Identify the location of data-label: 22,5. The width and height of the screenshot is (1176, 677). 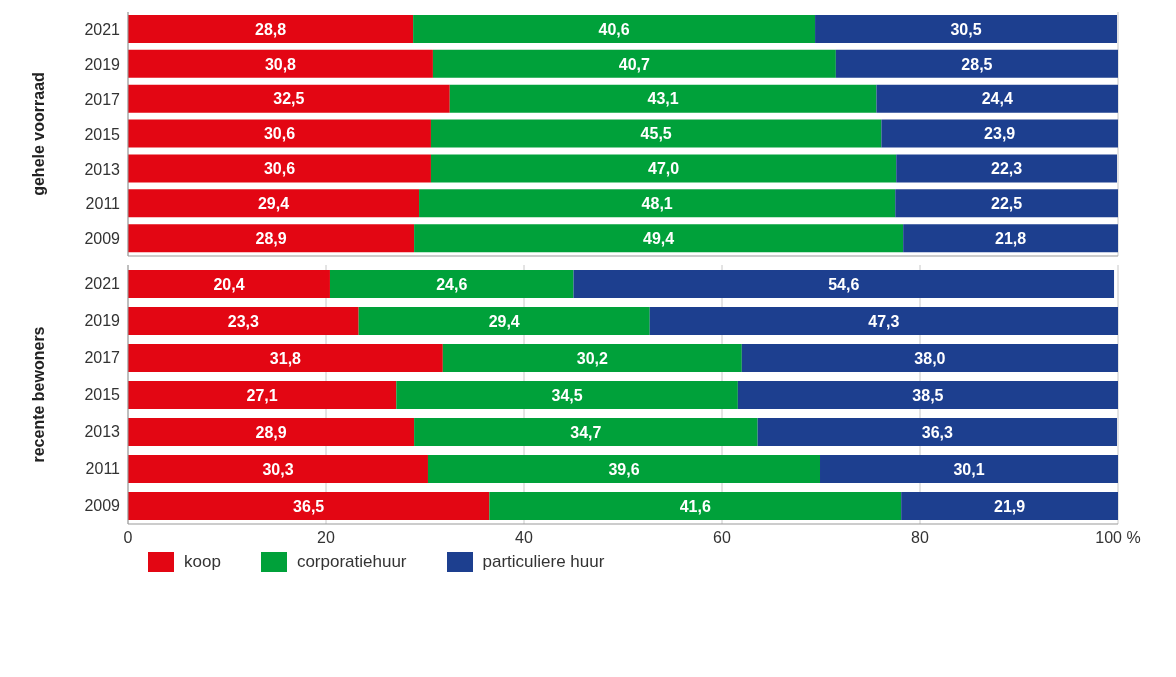
(1007, 203).